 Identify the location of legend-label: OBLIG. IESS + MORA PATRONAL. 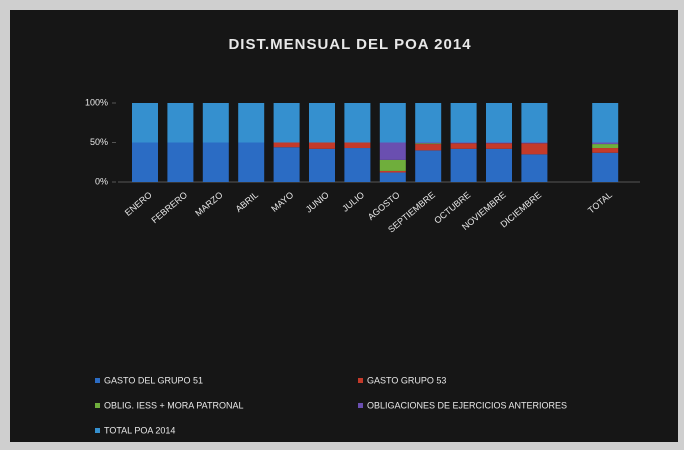
(173, 405).